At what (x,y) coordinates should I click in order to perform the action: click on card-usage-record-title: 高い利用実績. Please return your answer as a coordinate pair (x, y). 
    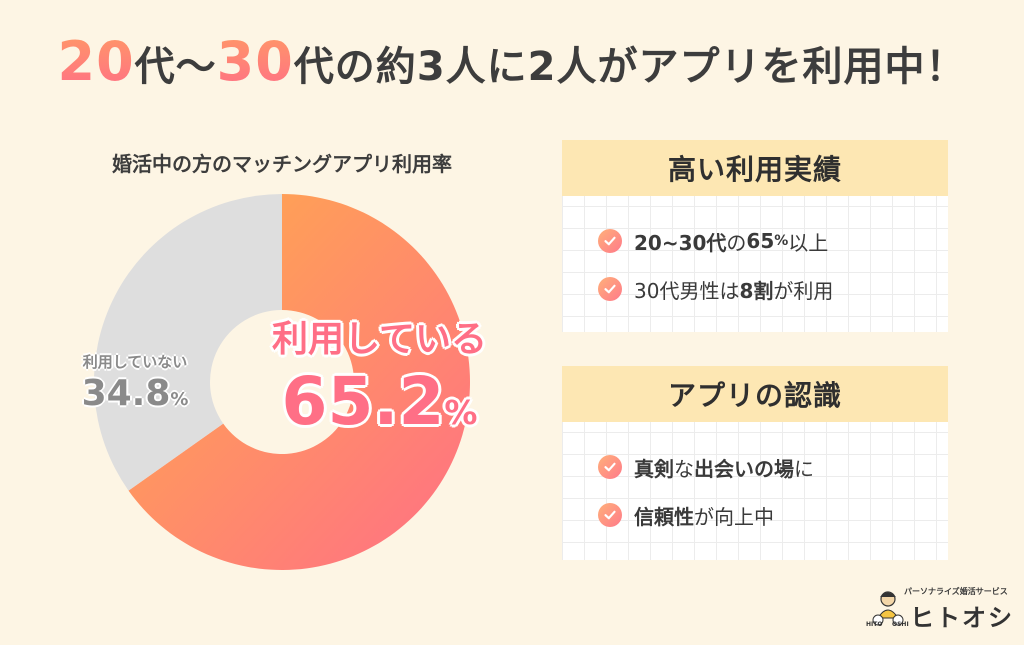
    Looking at the image, I should click on (755, 168).